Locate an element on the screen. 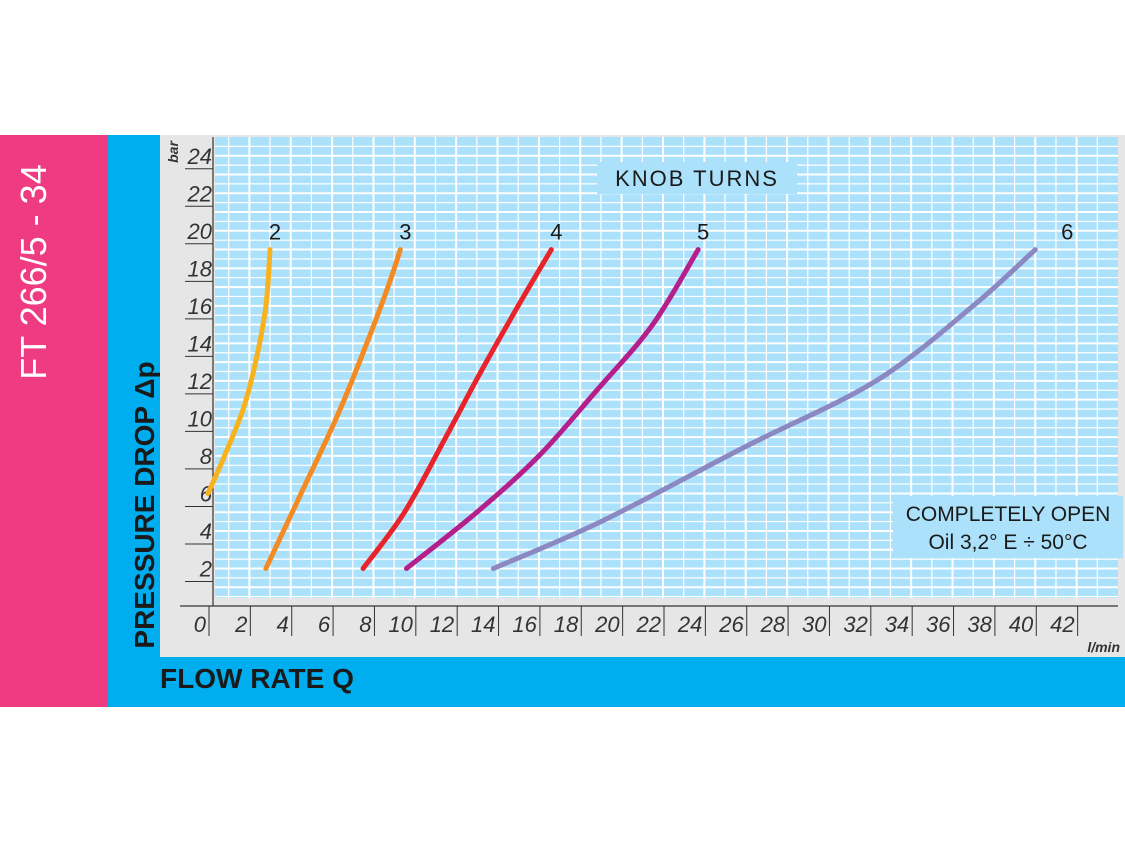  x-tick-label: 32 is located at coordinates (855, 624).